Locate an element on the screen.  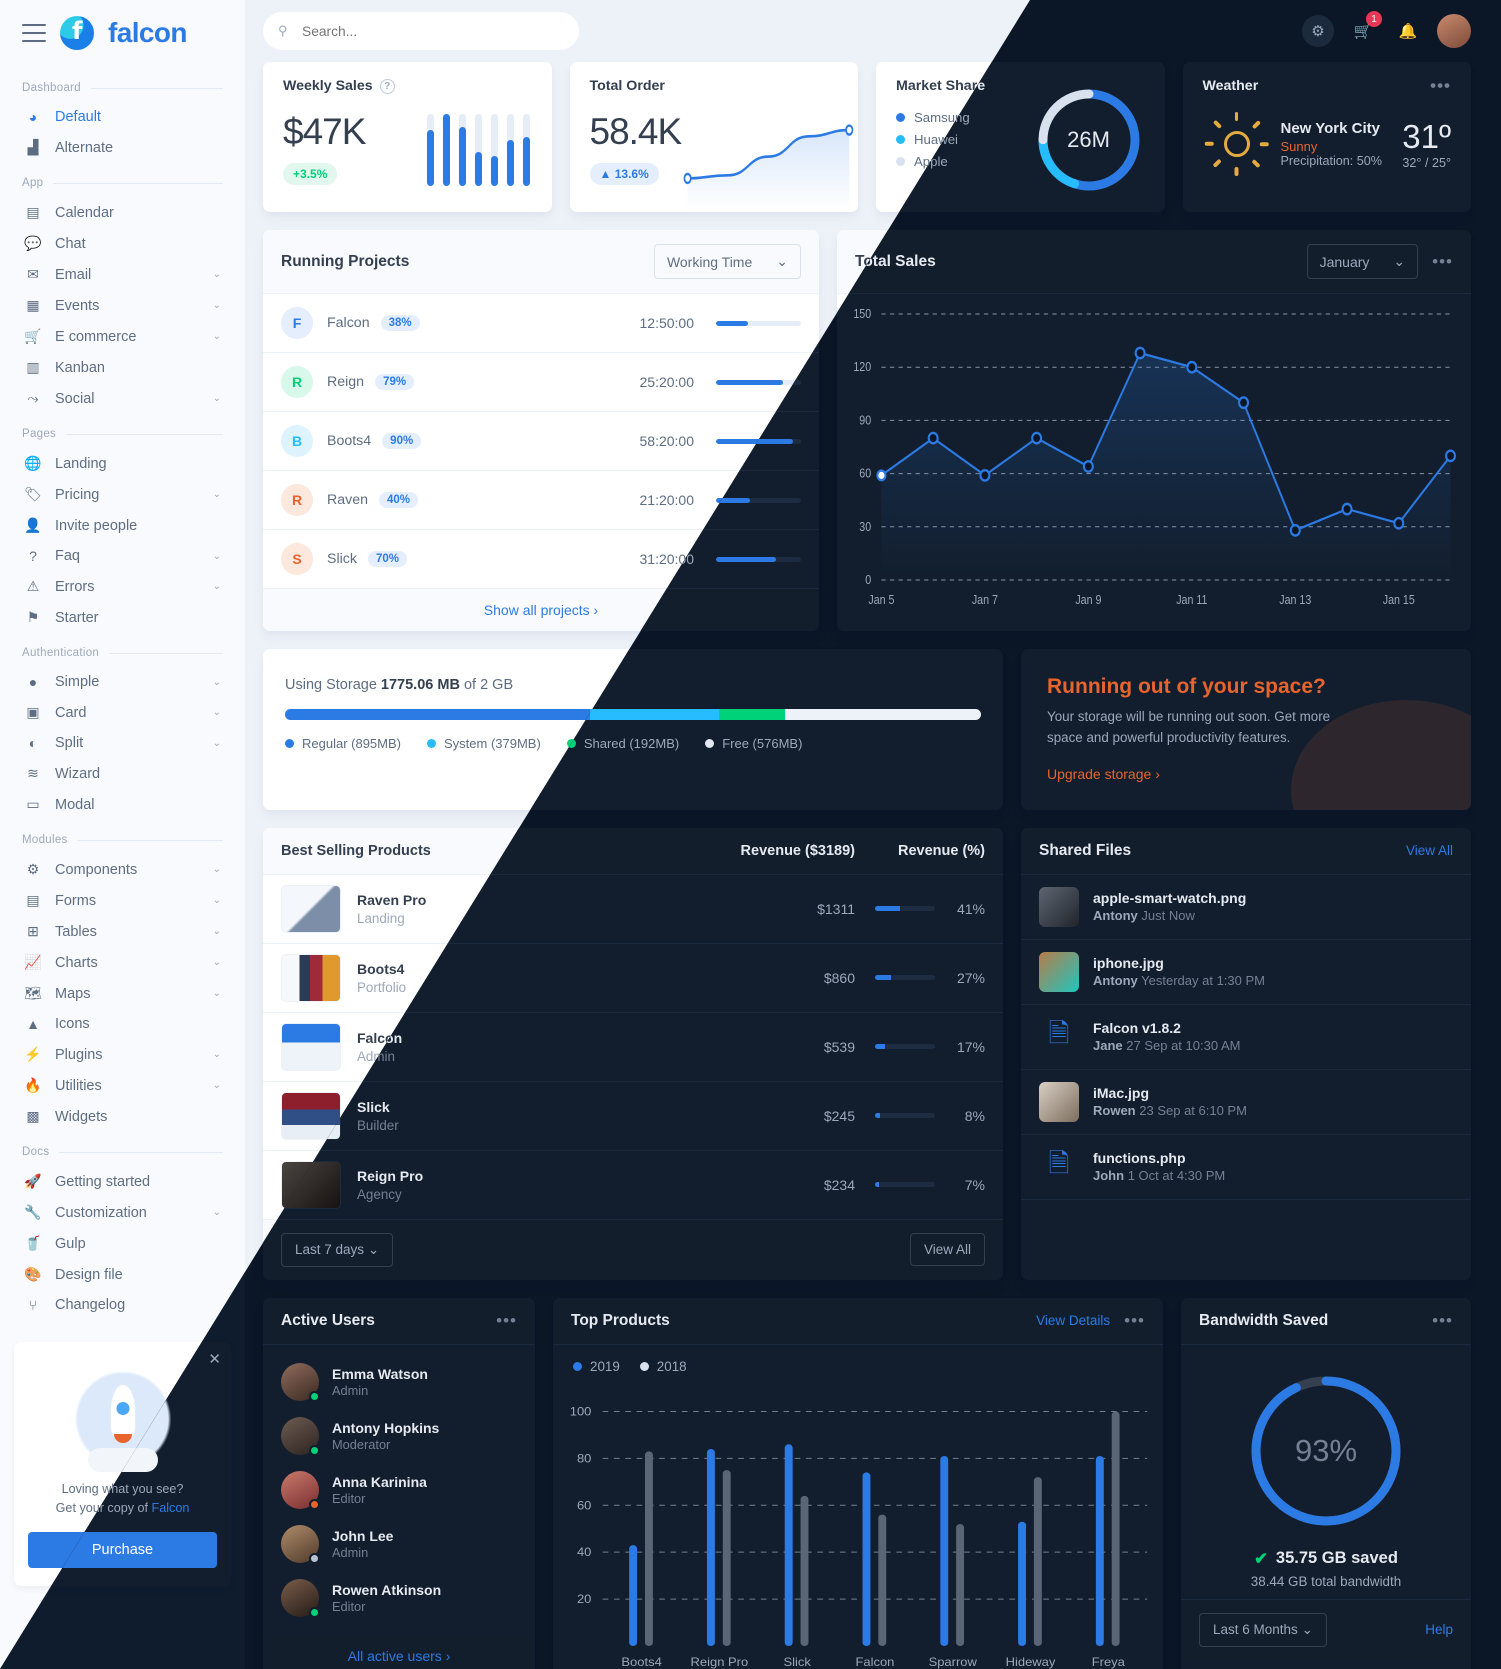
nav-section-pages: Pages is located at coordinates (122, 431).